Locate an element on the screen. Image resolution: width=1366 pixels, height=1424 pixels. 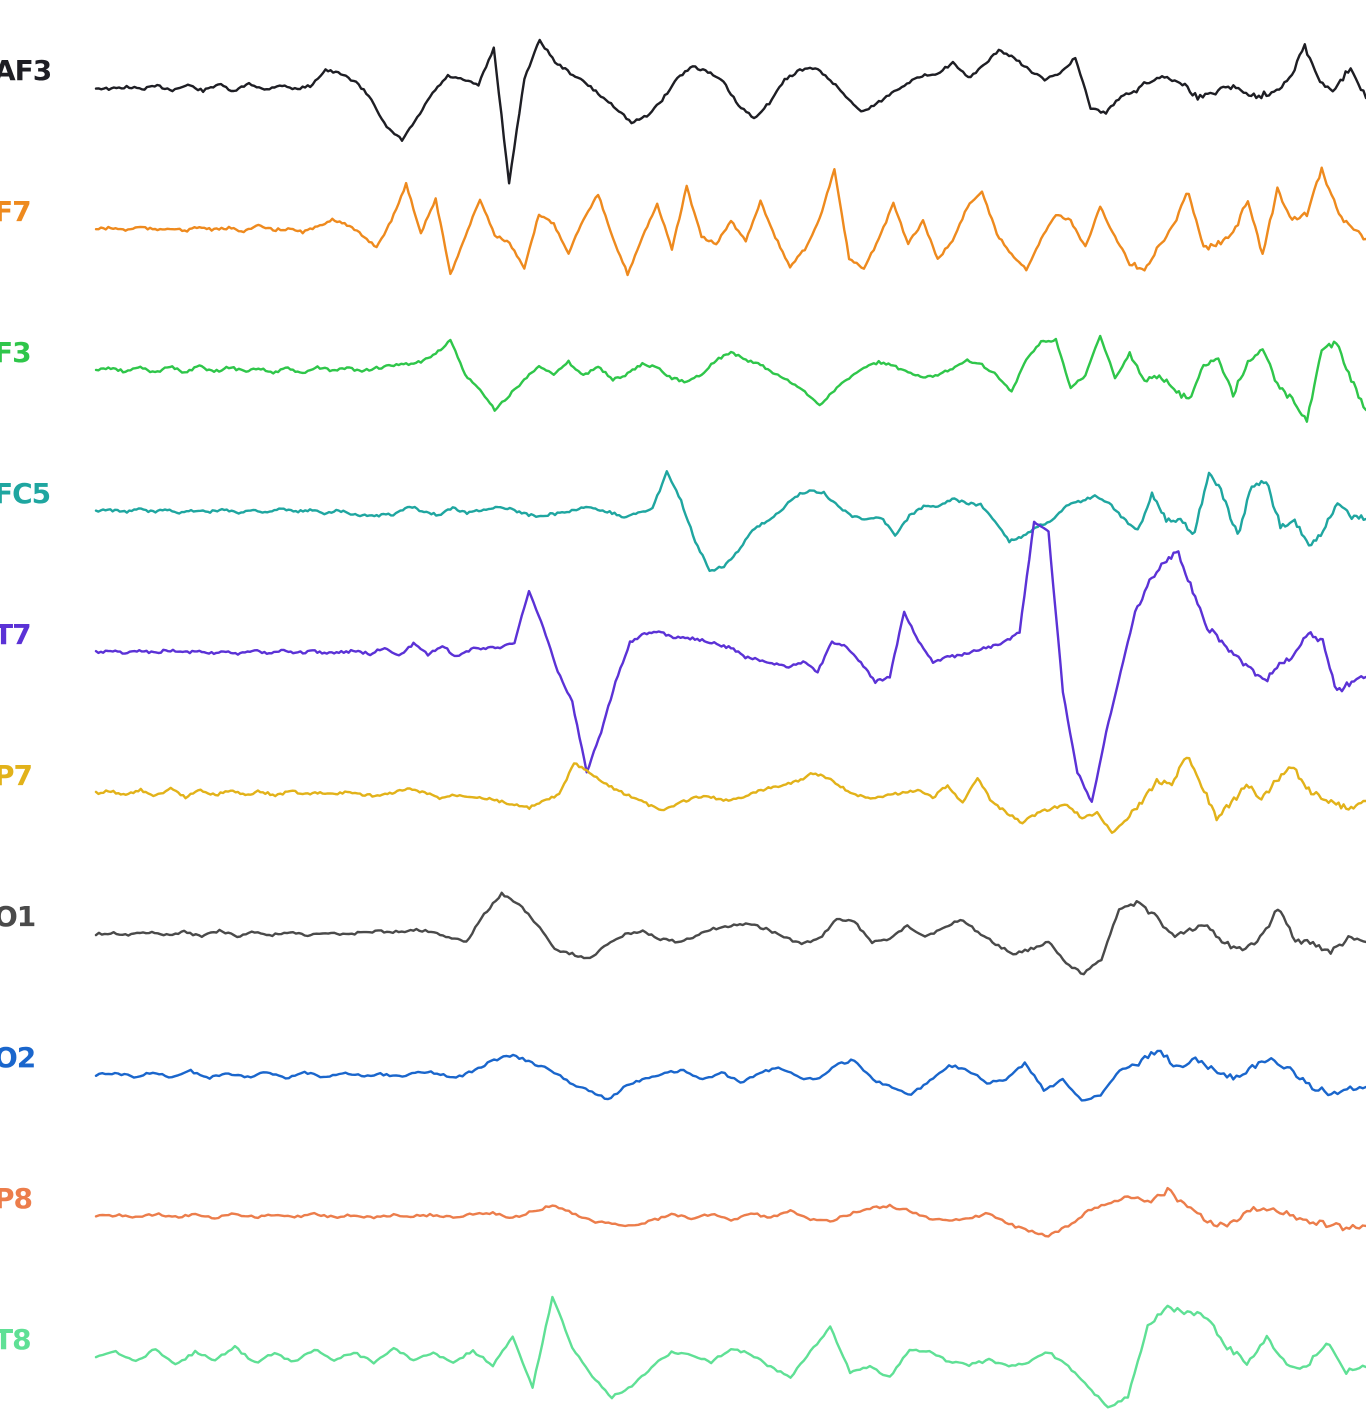
series-line-fc5 is located at coordinates (730, 521).